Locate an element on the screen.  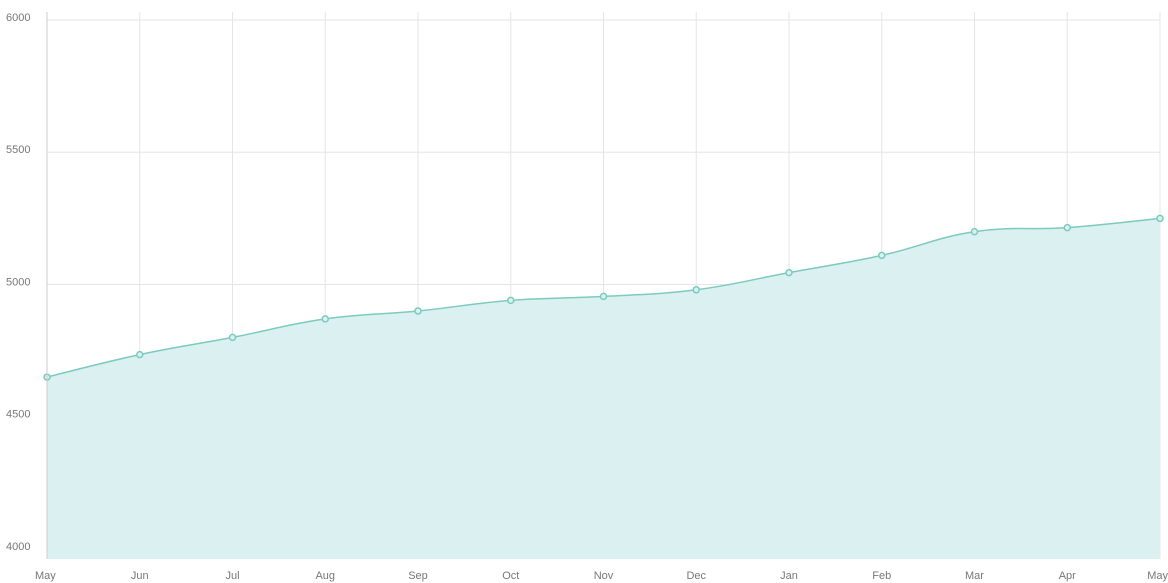
y-tick-label: 5500 is located at coordinates (18, 150).